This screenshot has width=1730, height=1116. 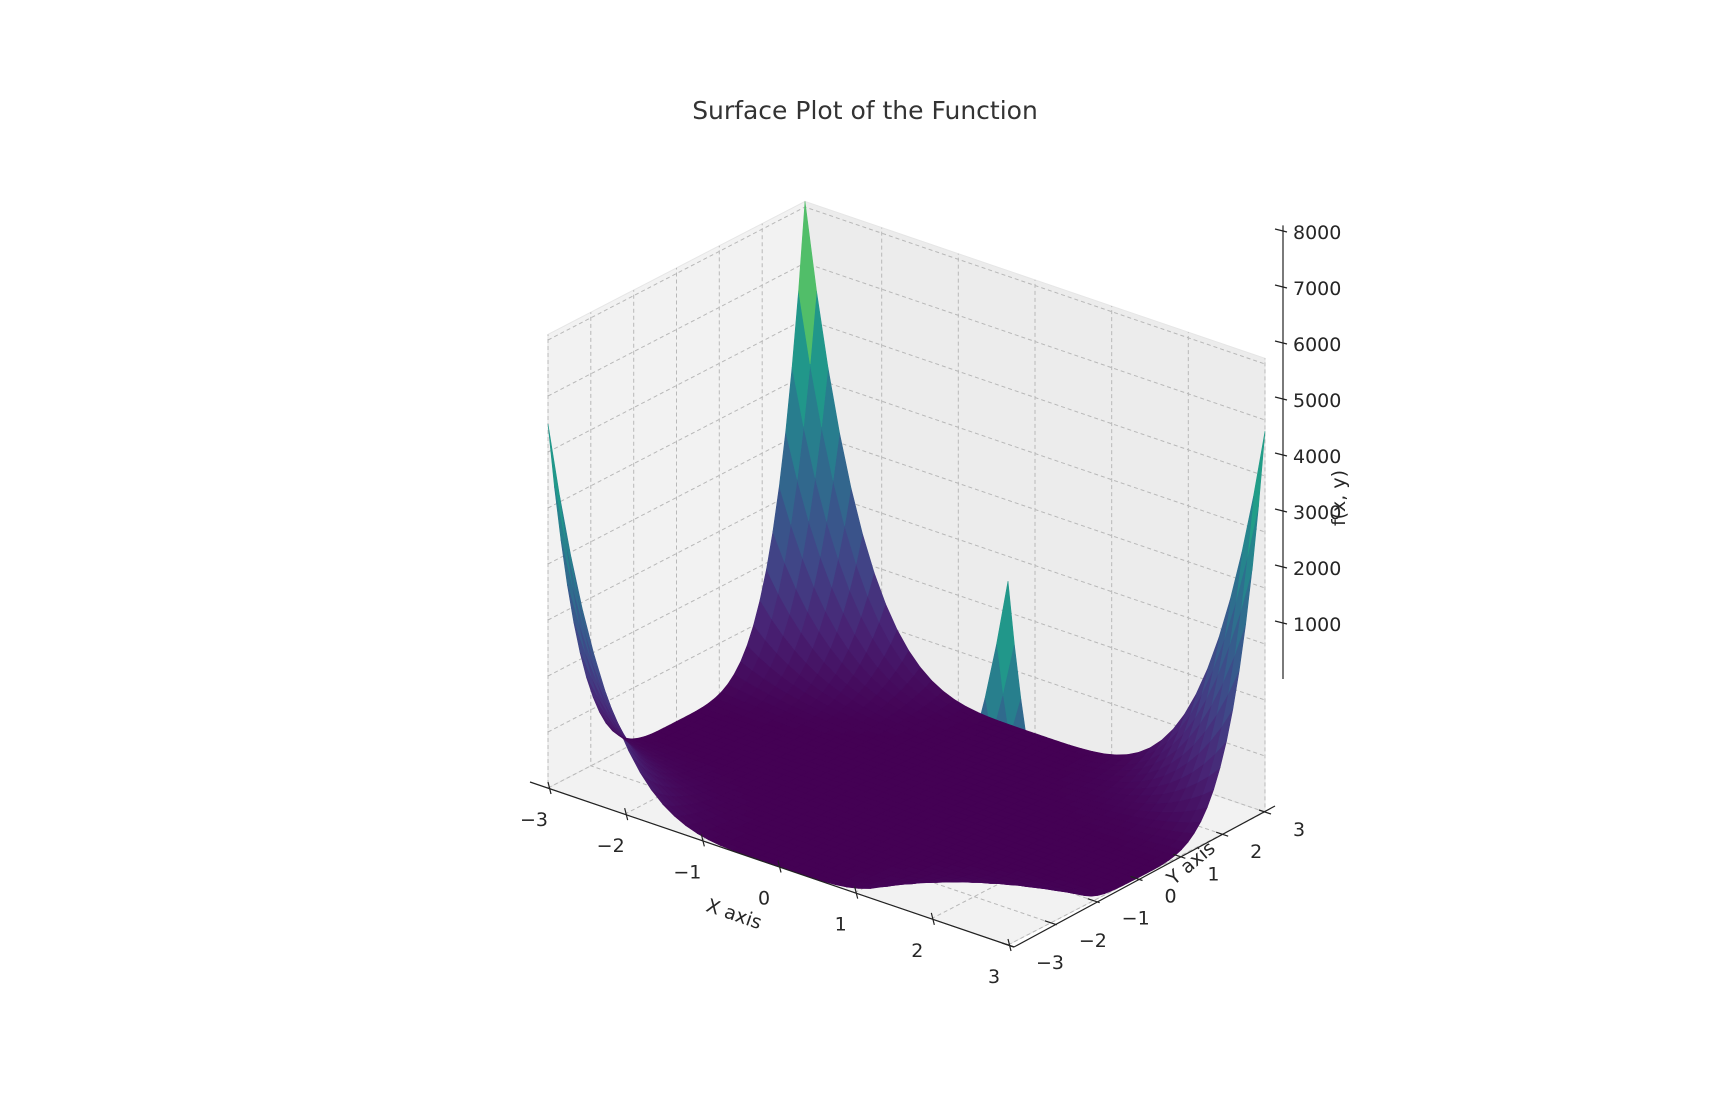 What do you see at coordinates (1144, 876) in the screenshot?
I see `y-axis-line` at bounding box center [1144, 876].